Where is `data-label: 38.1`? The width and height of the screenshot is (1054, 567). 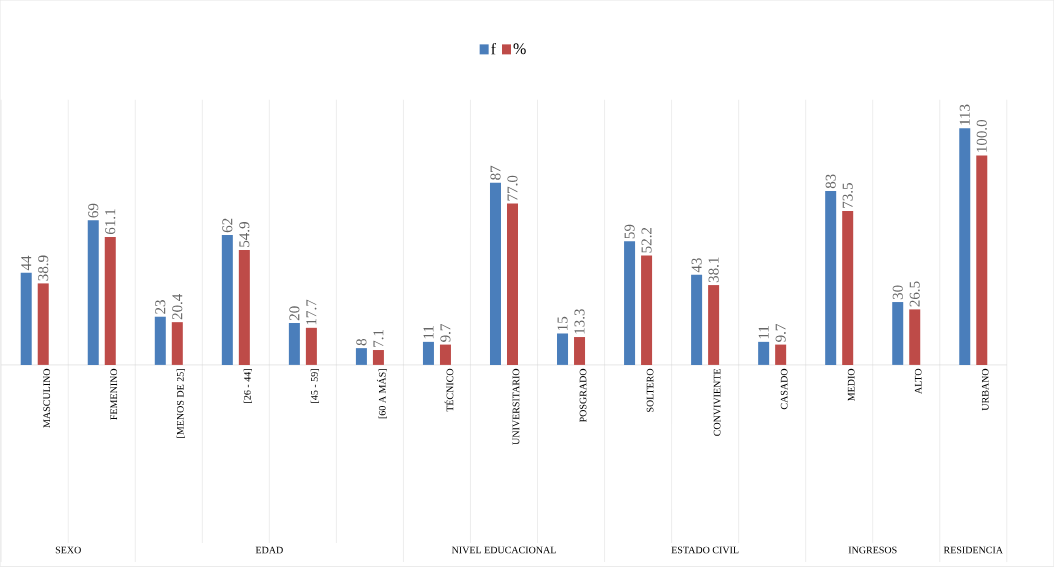 data-label: 38.1 is located at coordinates (713, 270).